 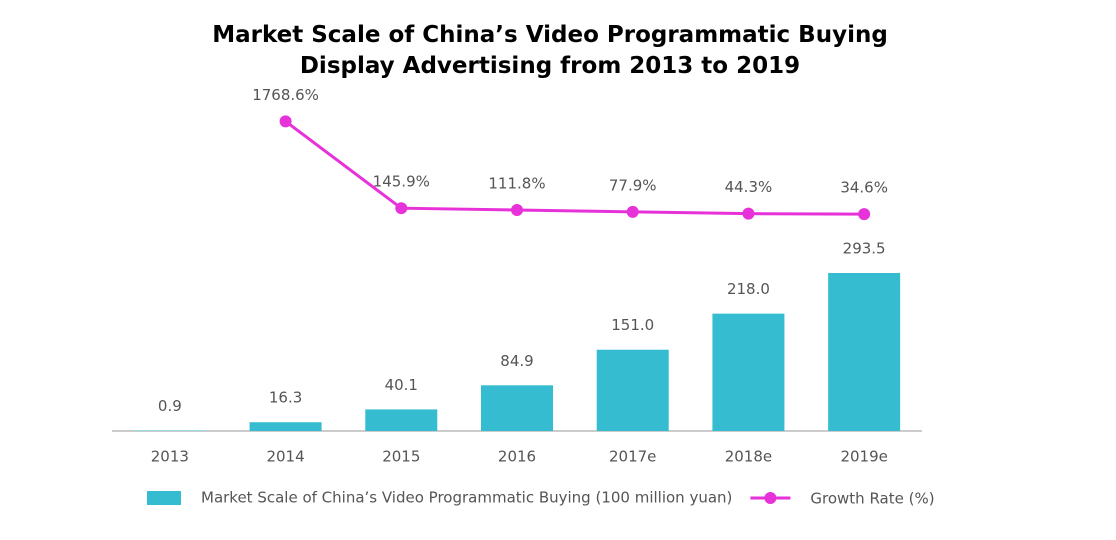 I want to click on data-label: 40.1, so click(x=401, y=385).